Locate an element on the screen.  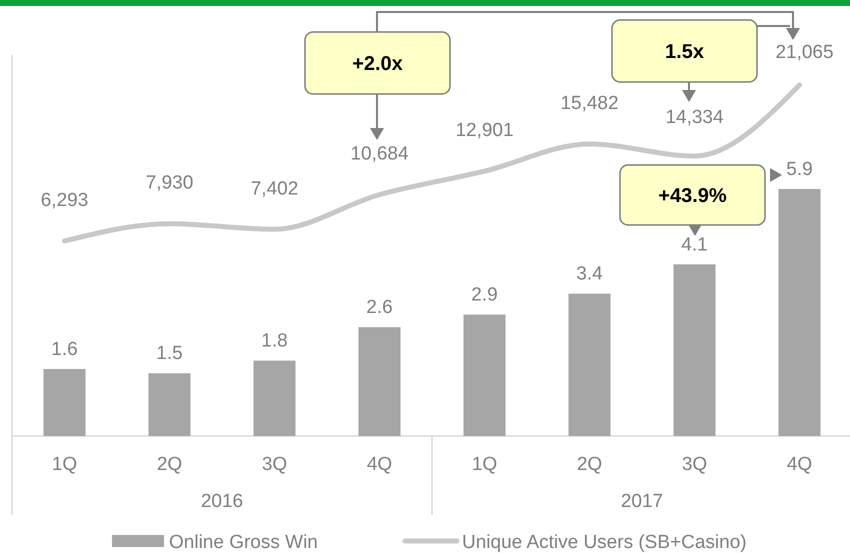
text: +2.0x is located at coordinates (377, 64).